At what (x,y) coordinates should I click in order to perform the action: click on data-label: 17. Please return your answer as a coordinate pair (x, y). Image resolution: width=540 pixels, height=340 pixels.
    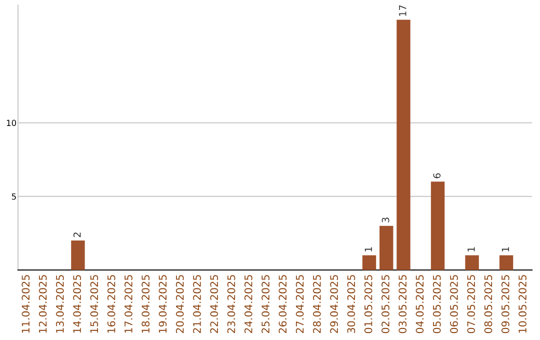
    Looking at the image, I should click on (402, 10).